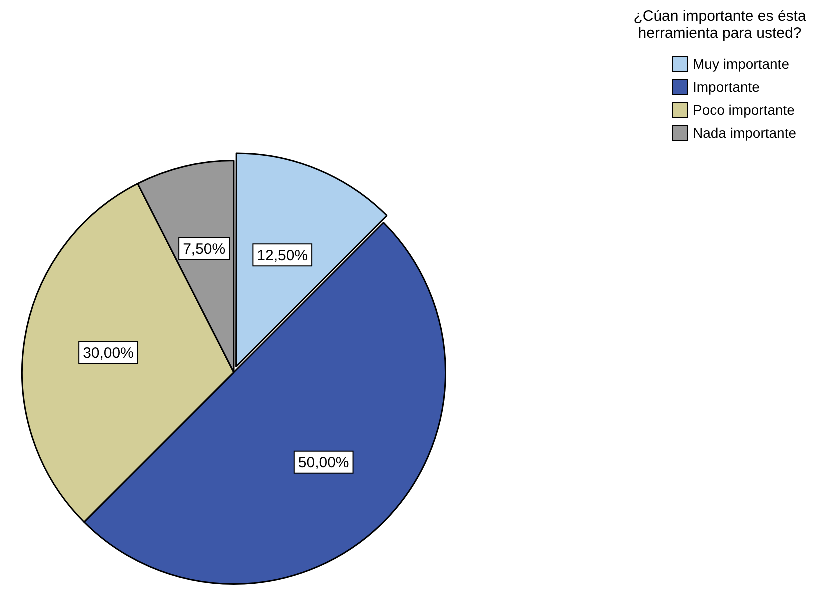 The width and height of the screenshot is (828, 605). I want to click on data-label: 7,50%, so click(204, 249).